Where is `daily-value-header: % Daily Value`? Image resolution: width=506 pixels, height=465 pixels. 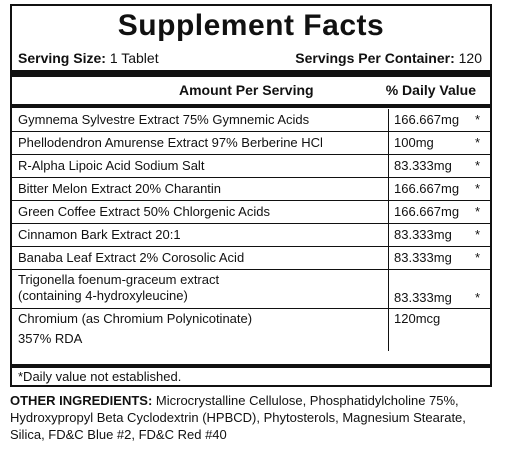 daily-value-header: % Daily Value is located at coordinates (430, 90).